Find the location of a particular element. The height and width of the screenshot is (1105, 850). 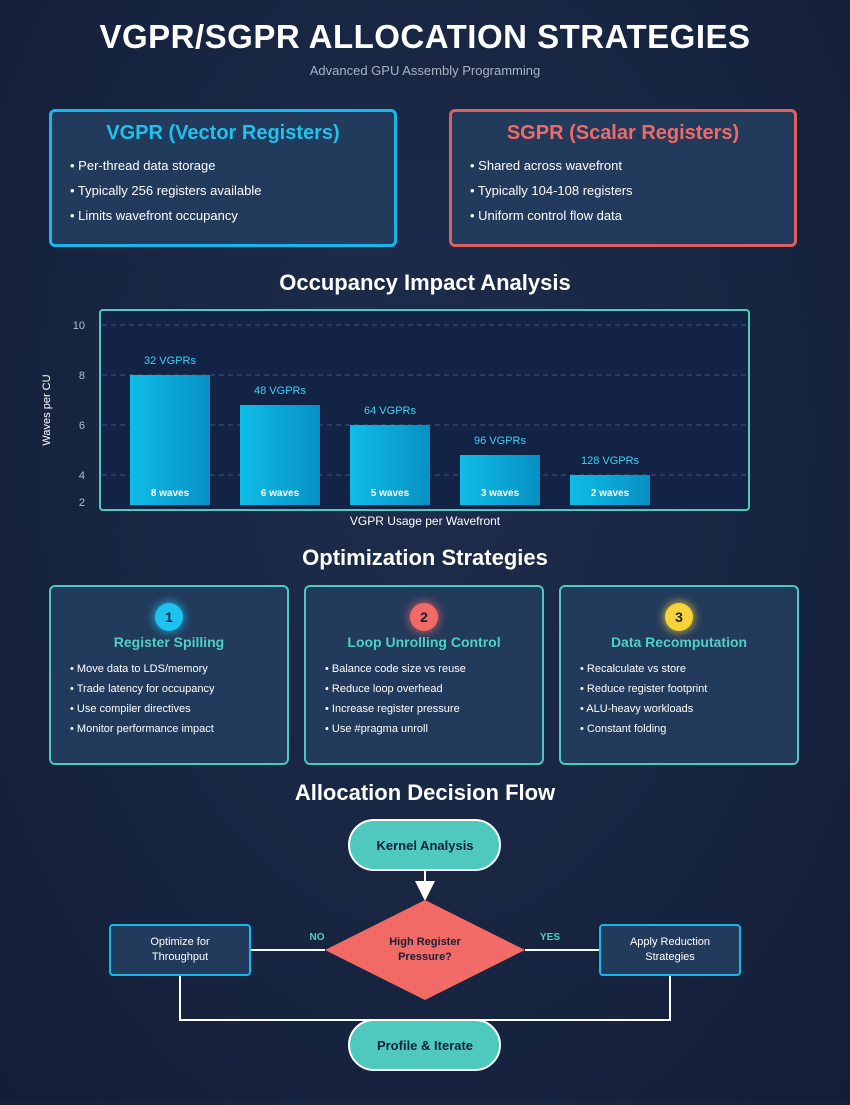

strategy-item: • Trade latency for occupancy is located at coordinates (142, 689).